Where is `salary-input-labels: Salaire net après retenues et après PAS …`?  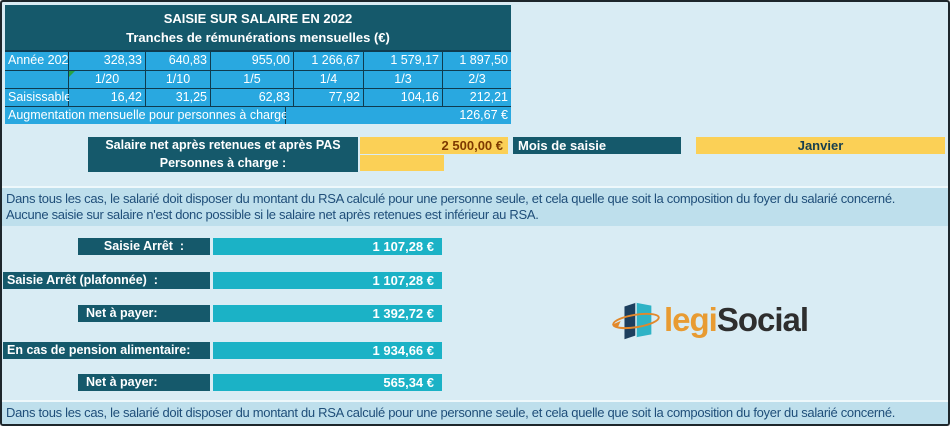 salary-input-labels: Salaire net après retenues et après PAS … is located at coordinates (223, 154).